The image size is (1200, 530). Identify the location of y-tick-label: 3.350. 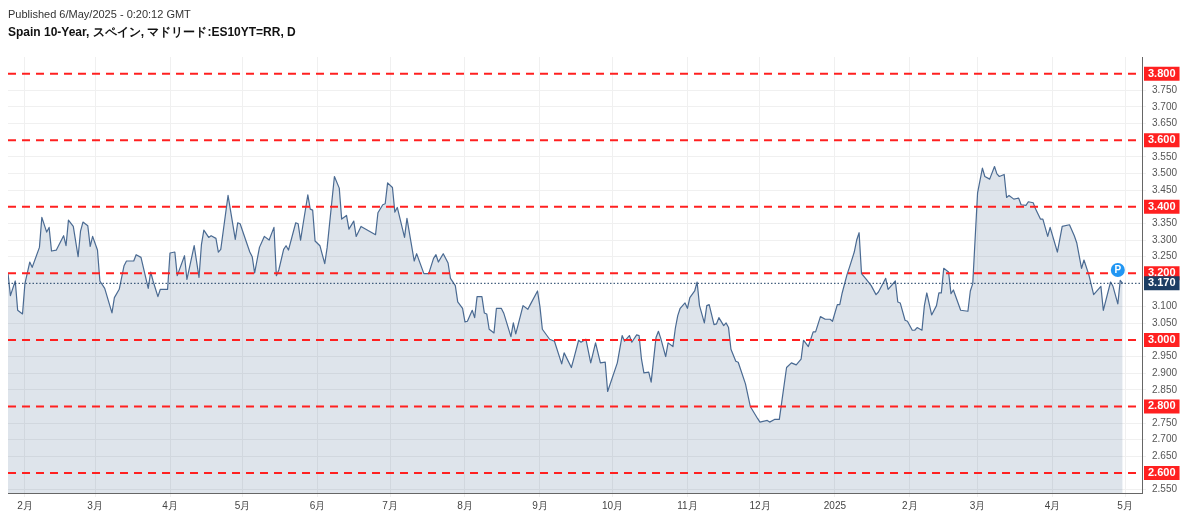
(1165, 223).